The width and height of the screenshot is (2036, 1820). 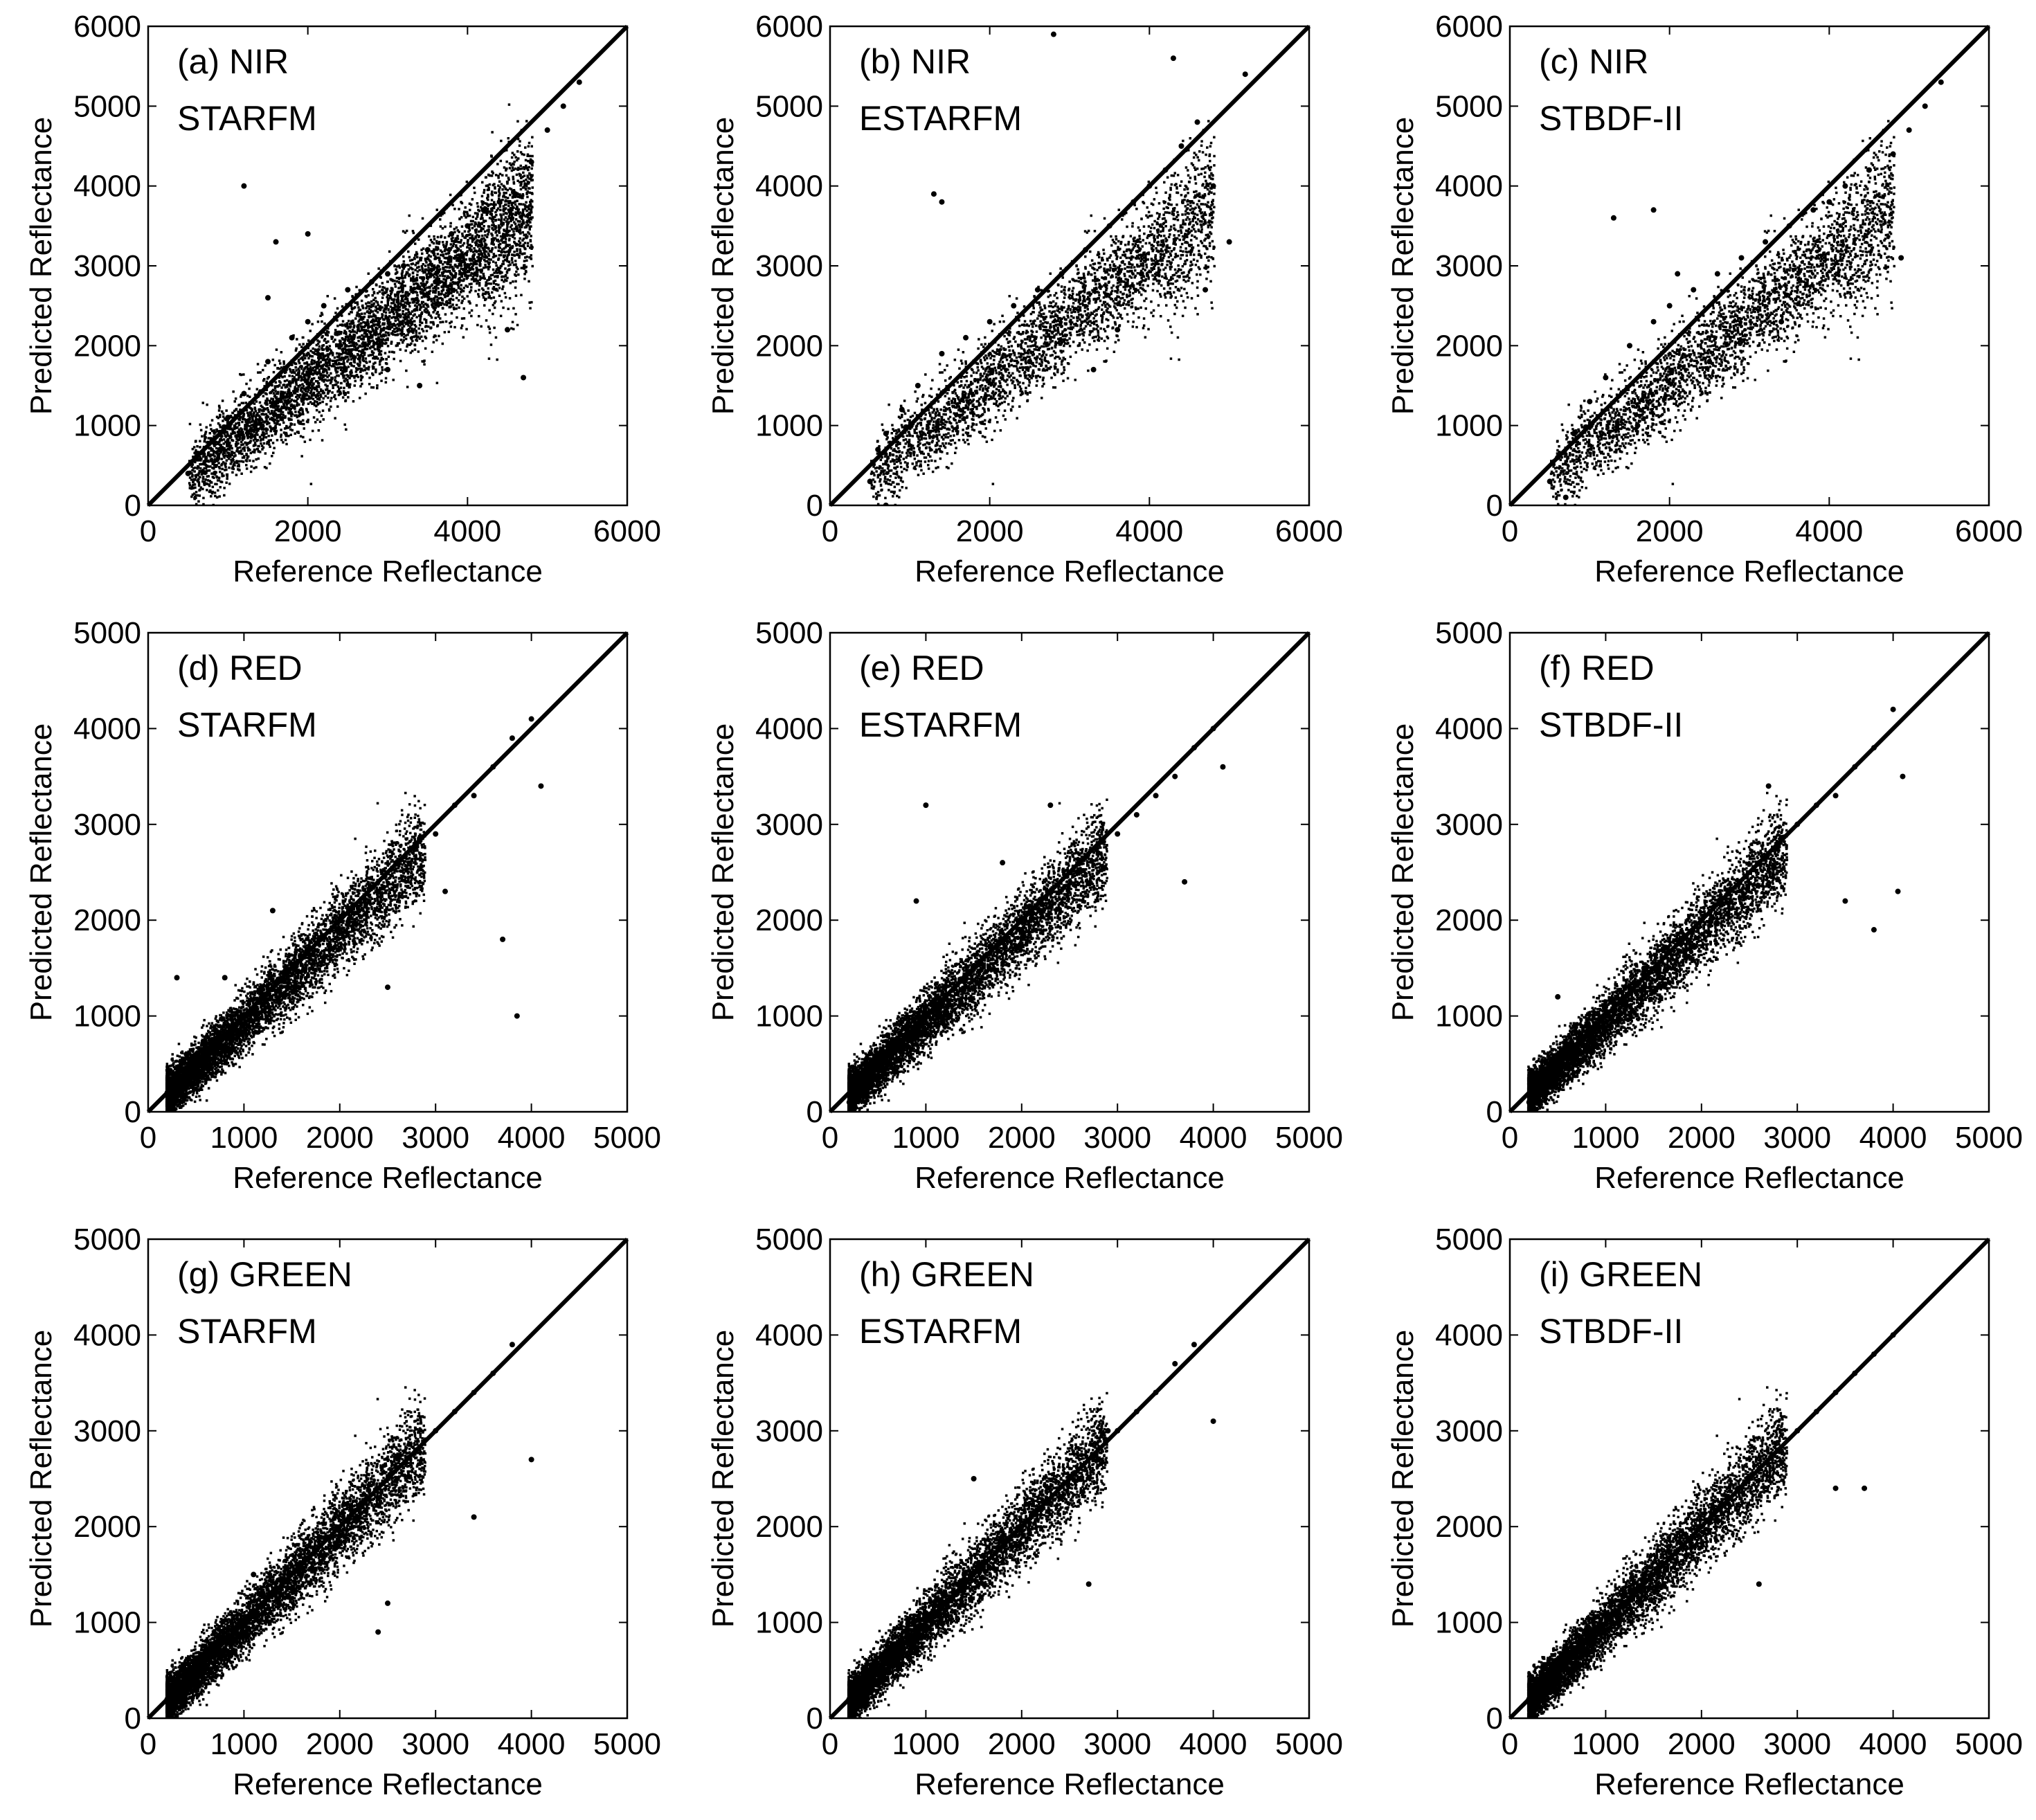 I want to click on x-axis-label: Reference Reflectance, so click(x=1749, y=1784).